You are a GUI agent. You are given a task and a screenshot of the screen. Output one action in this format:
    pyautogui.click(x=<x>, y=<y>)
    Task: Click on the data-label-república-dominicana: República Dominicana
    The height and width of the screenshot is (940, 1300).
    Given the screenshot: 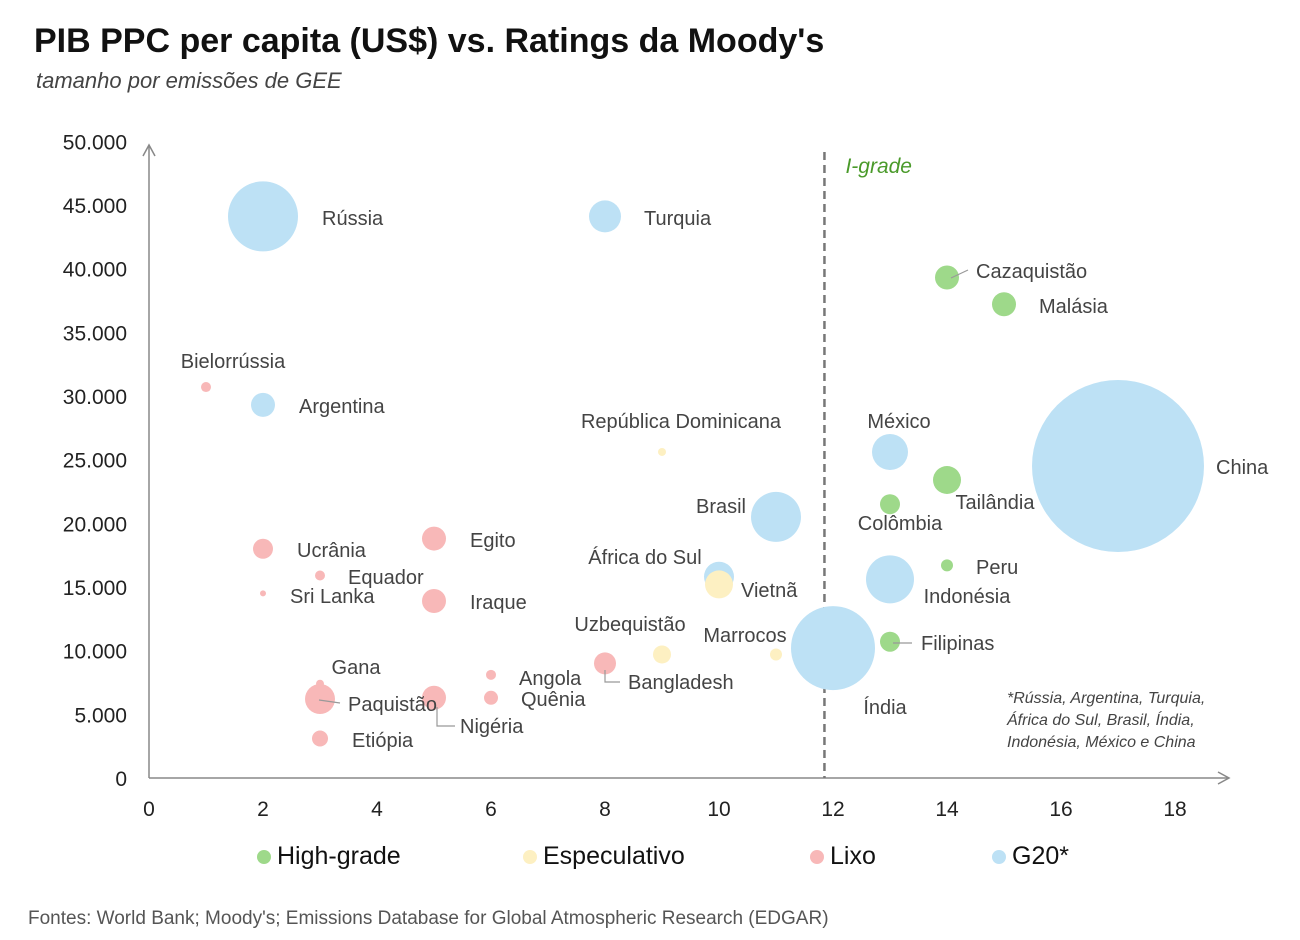 What is the action you would take?
    pyautogui.click(x=681, y=422)
    